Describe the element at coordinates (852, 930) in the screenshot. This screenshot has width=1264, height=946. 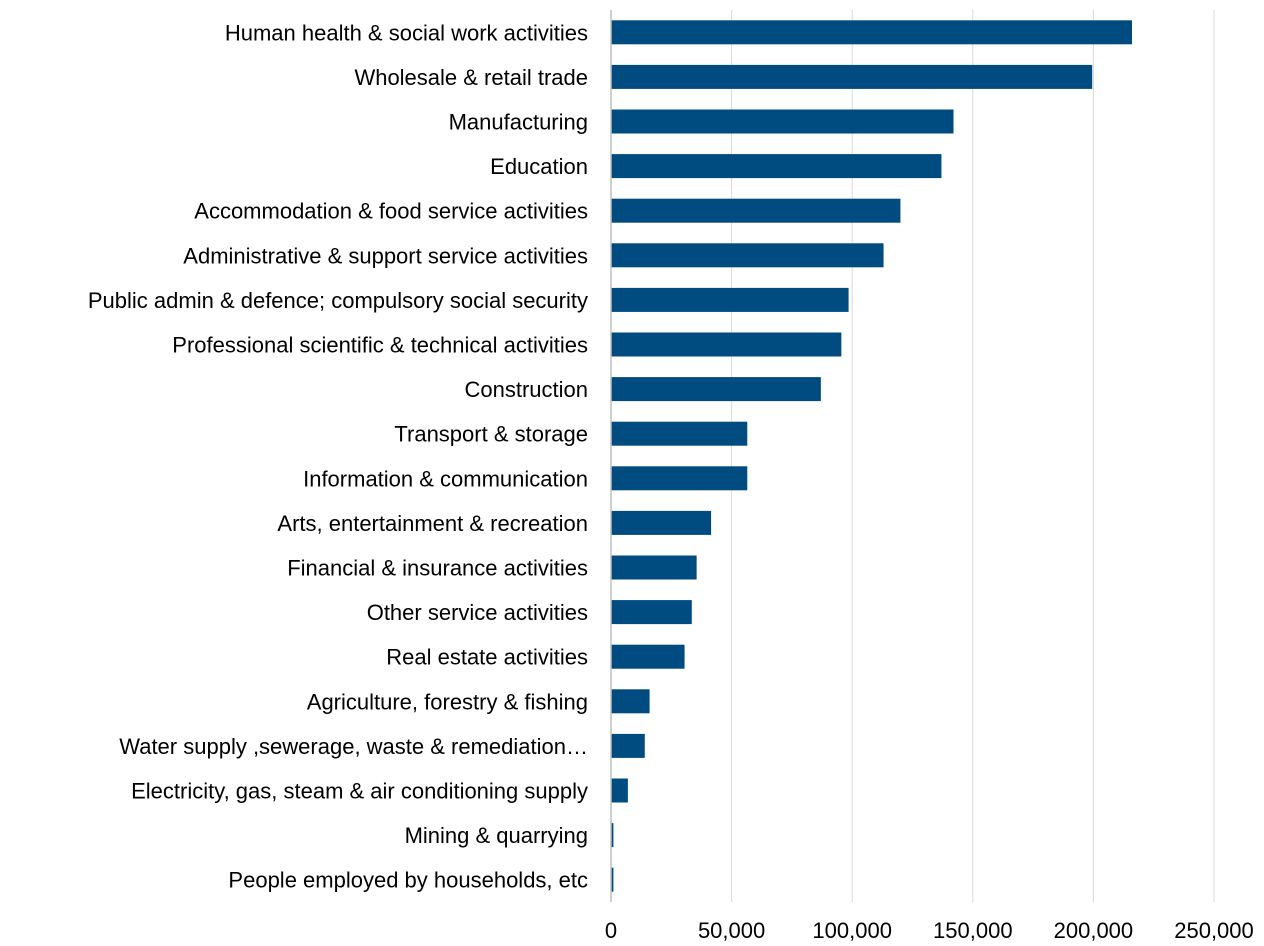
I see `x-tick-label: 100,000` at that location.